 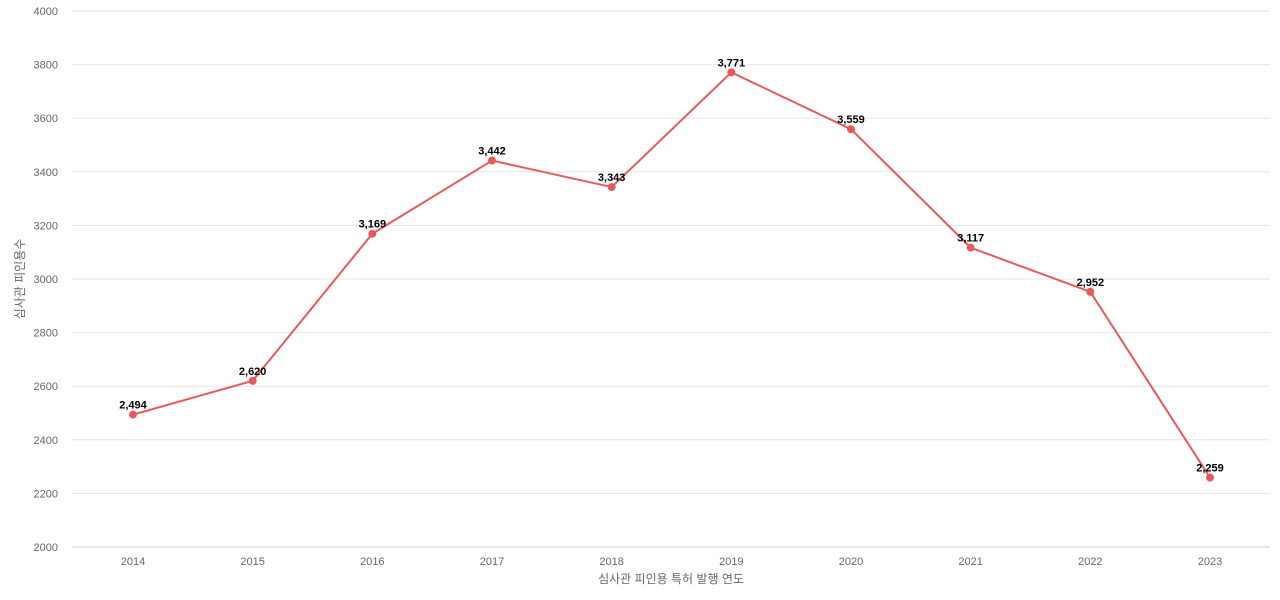 What do you see at coordinates (252, 562) in the screenshot?
I see `x-tick-label: 2015` at bounding box center [252, 562].